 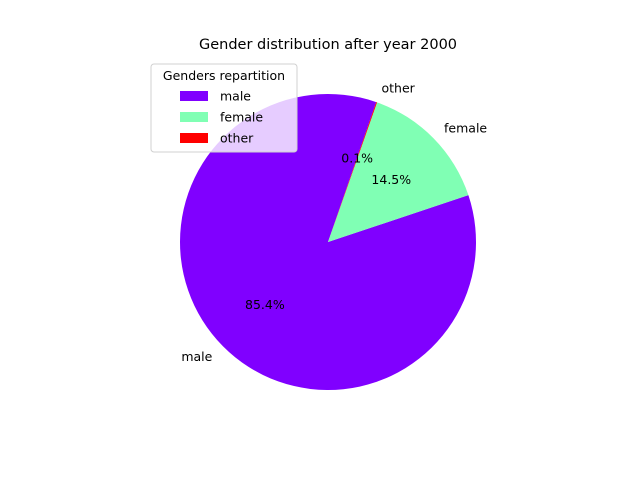 I want to click on legend-swatch-female, so click(x=194, y=117).